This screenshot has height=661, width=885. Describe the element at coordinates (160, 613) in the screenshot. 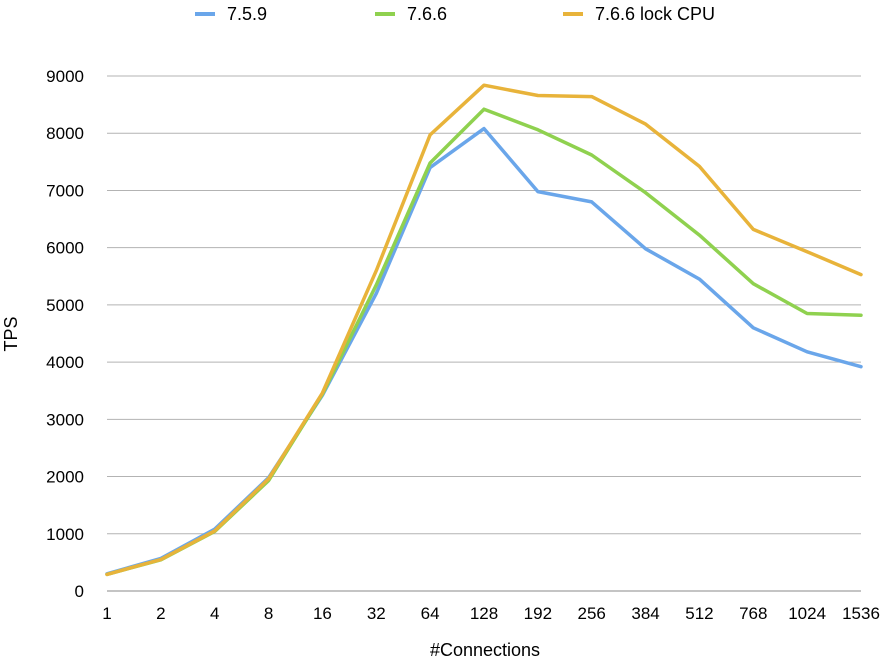

I see `x-tick-label: 2` at that location.